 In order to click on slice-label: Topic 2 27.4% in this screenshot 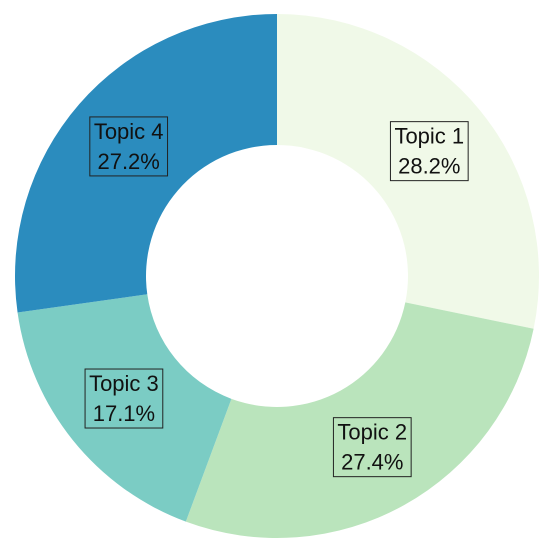, I will do `click(372, 447)`.